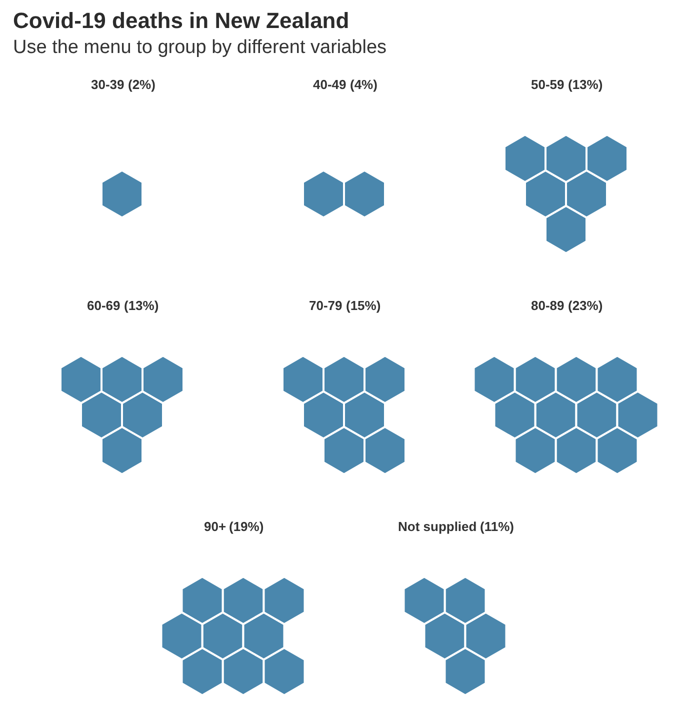  Describe the element at coordinates (215, 526) in the screenshot. I see `category-label: 90+` at that location.